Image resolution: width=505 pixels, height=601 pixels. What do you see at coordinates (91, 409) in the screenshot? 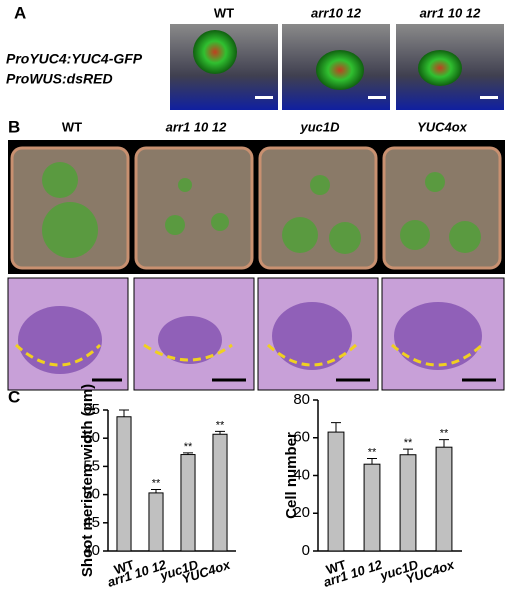
I see `y-tick-label: 65` at bounding box center [91, 409].